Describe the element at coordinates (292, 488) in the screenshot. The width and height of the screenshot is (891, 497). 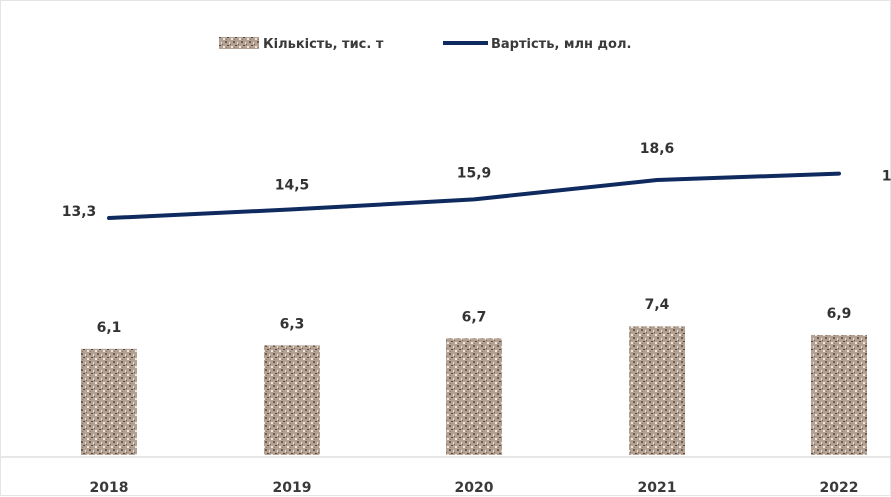
I see `x-tick-2019: 2019` at that location.